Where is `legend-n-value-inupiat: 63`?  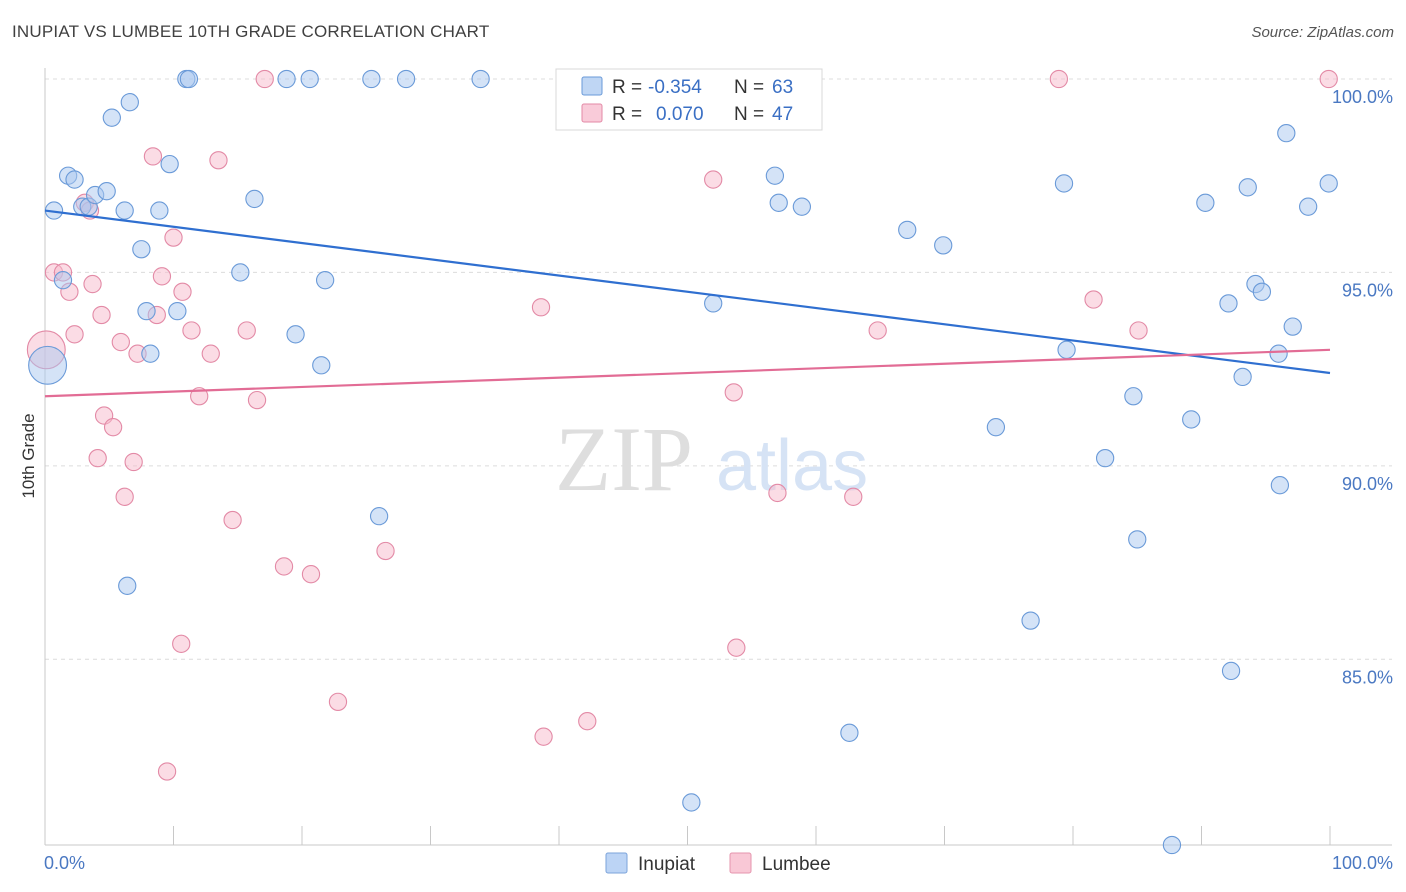 legend-n-value-inupiat: 63 is located at coordinates (782, 87).